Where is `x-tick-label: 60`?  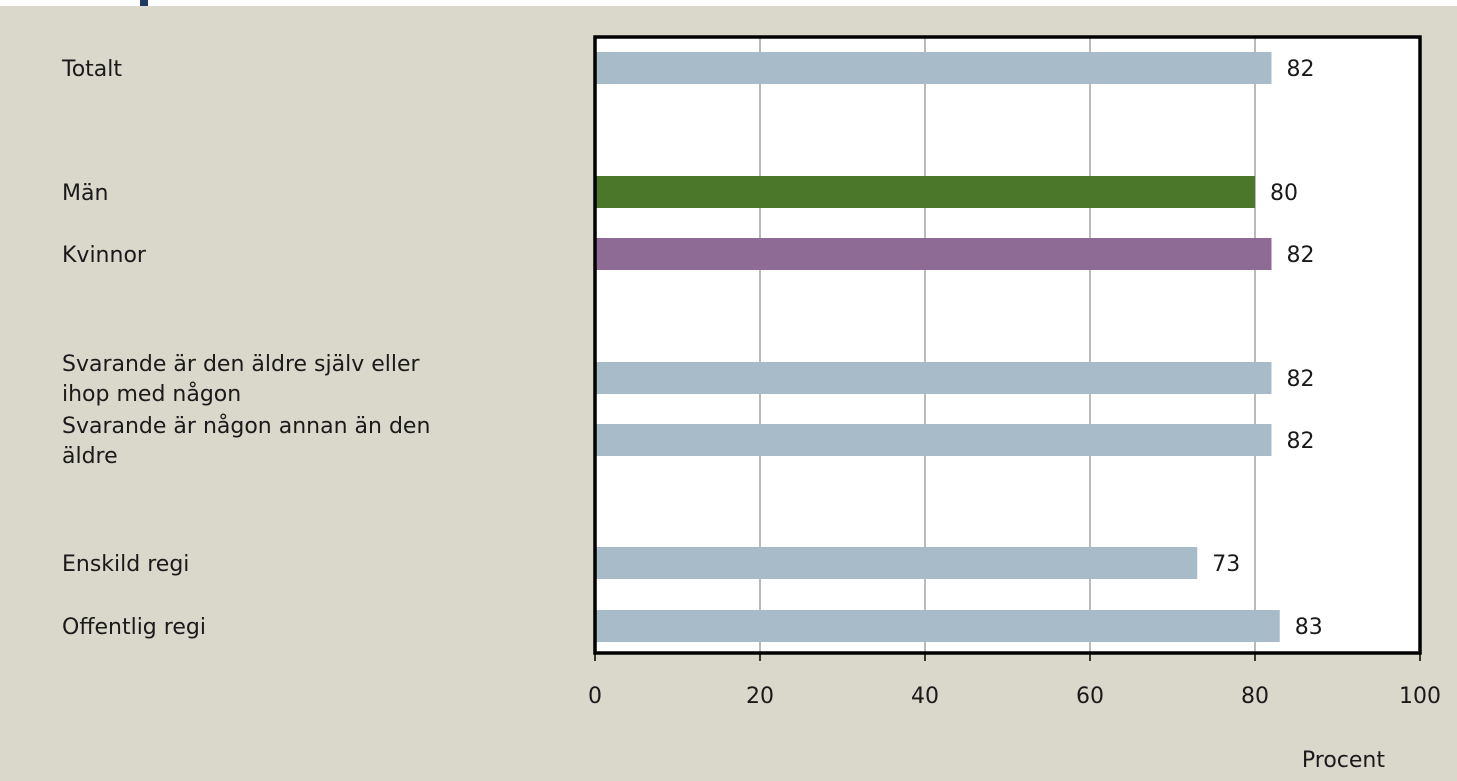 x-tick-label: 60 is located at coordinates (1090, 696).